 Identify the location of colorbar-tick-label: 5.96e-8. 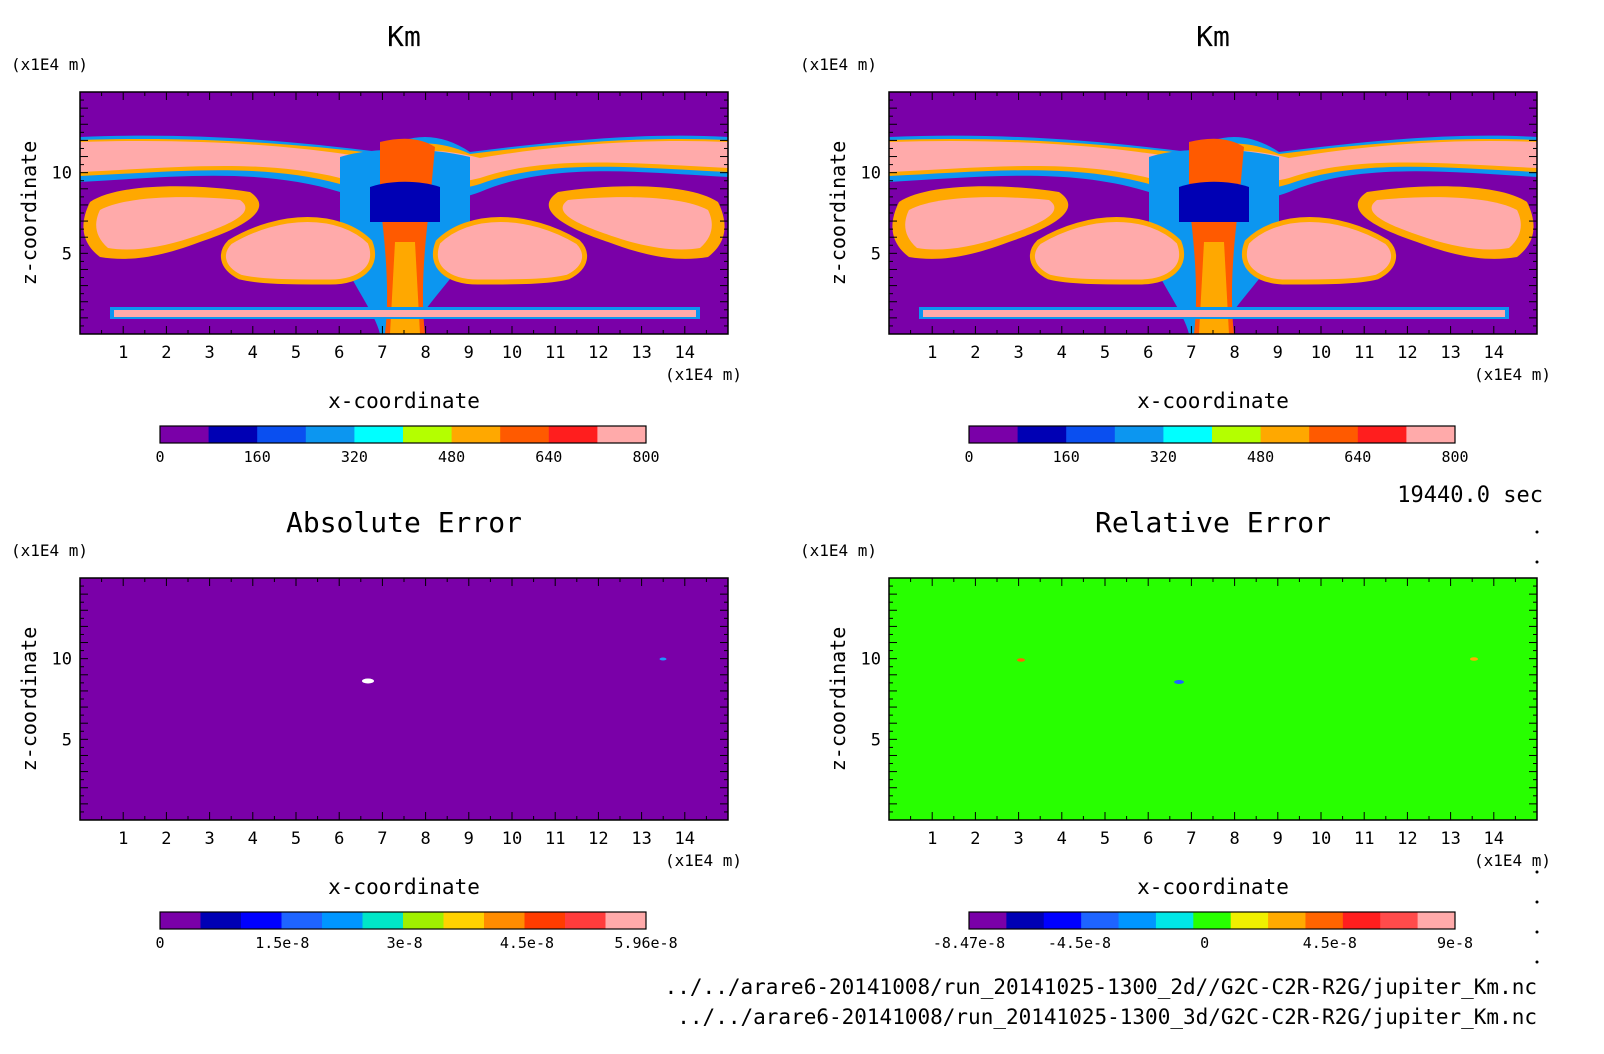
(645, 943).